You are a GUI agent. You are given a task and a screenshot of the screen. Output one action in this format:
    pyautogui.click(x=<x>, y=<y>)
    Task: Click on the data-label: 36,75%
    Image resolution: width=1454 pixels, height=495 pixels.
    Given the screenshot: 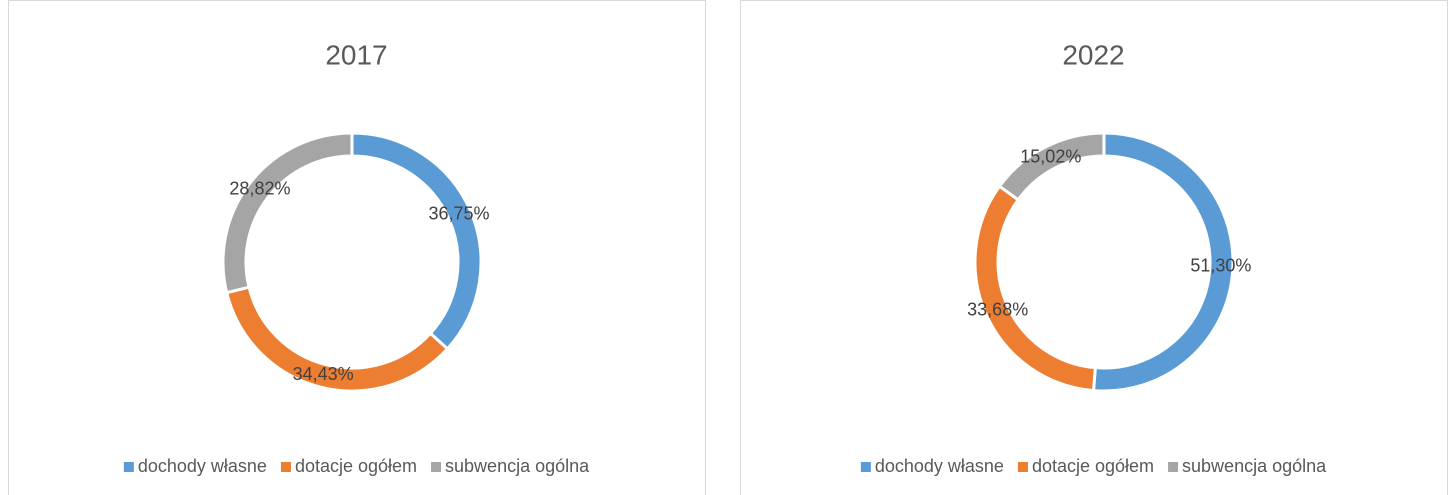 What is the action you would take?
    pyautogui.click(x=458, y=213)
    